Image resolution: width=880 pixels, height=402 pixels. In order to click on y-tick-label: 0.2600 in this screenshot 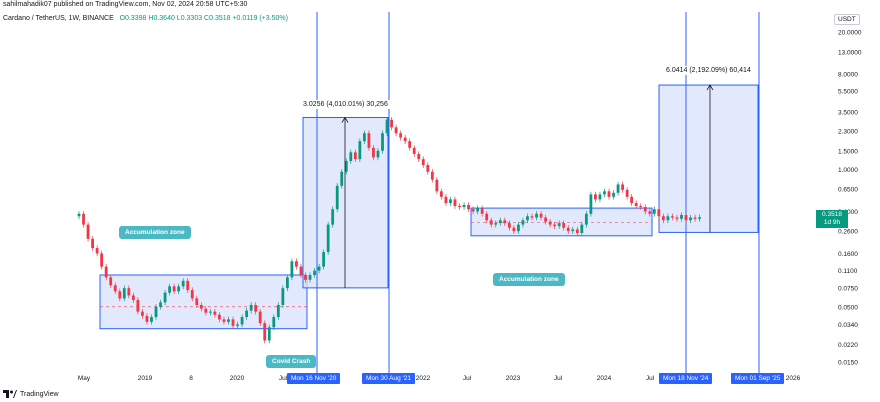, I will do `click(848, 232)`.